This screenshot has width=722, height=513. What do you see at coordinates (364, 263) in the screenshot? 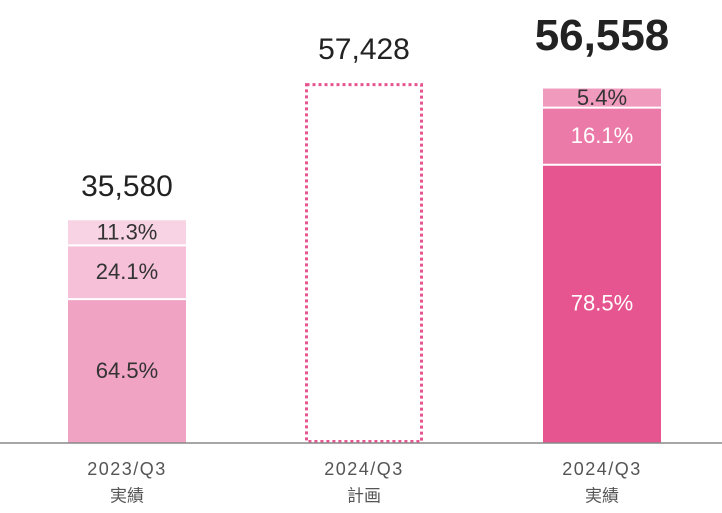
I see `plan-bar-outline` at bounding box center [364, 263].